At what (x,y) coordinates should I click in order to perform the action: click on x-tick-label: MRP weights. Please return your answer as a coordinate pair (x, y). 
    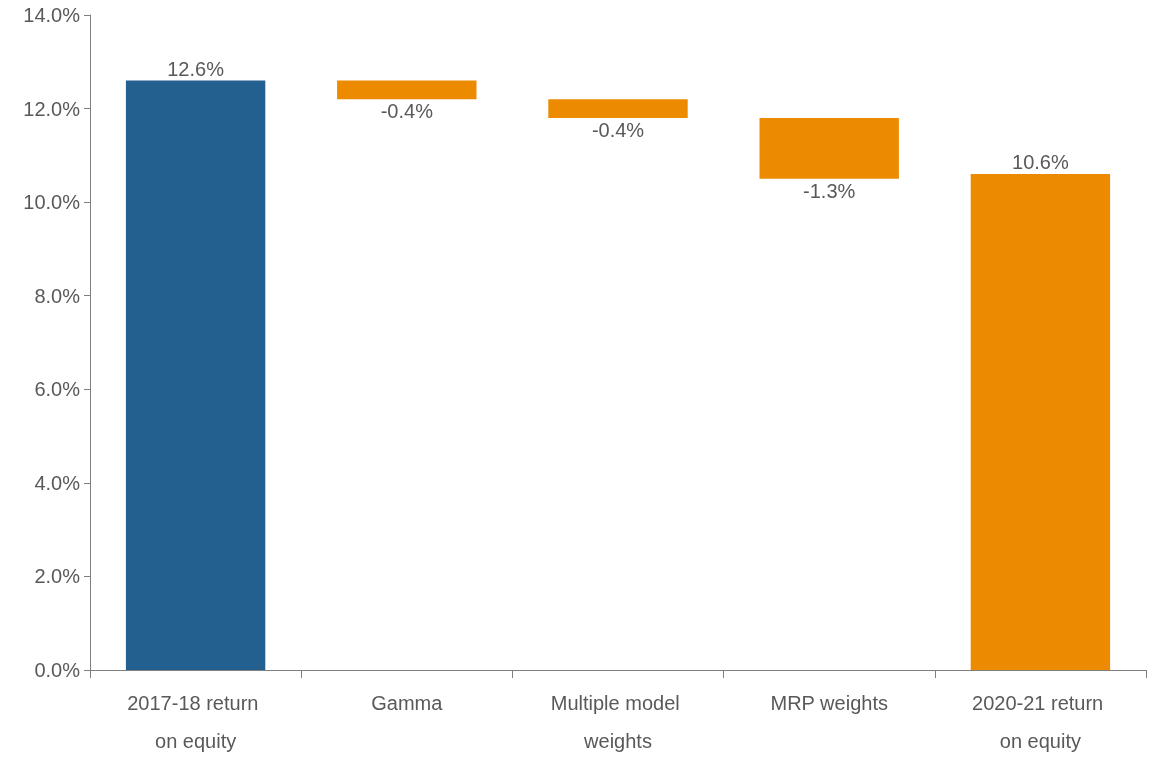
    Looking at the image, I should click on (829, 703).